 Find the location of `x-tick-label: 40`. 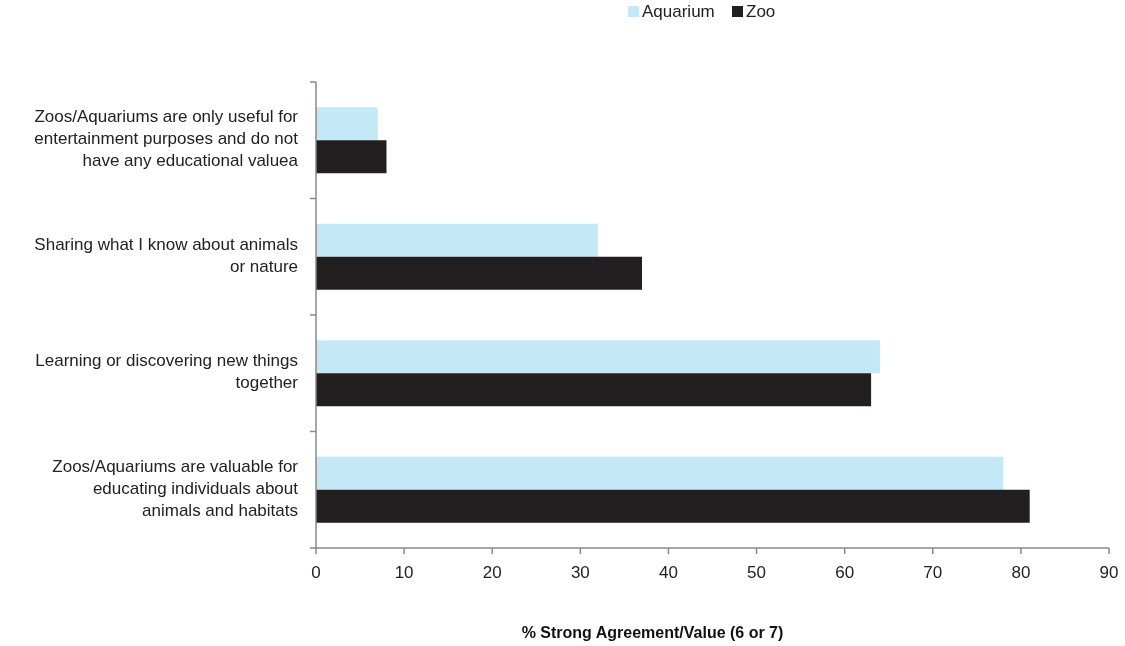

x-tick-label: 40 is located at coordinates (668, 572).